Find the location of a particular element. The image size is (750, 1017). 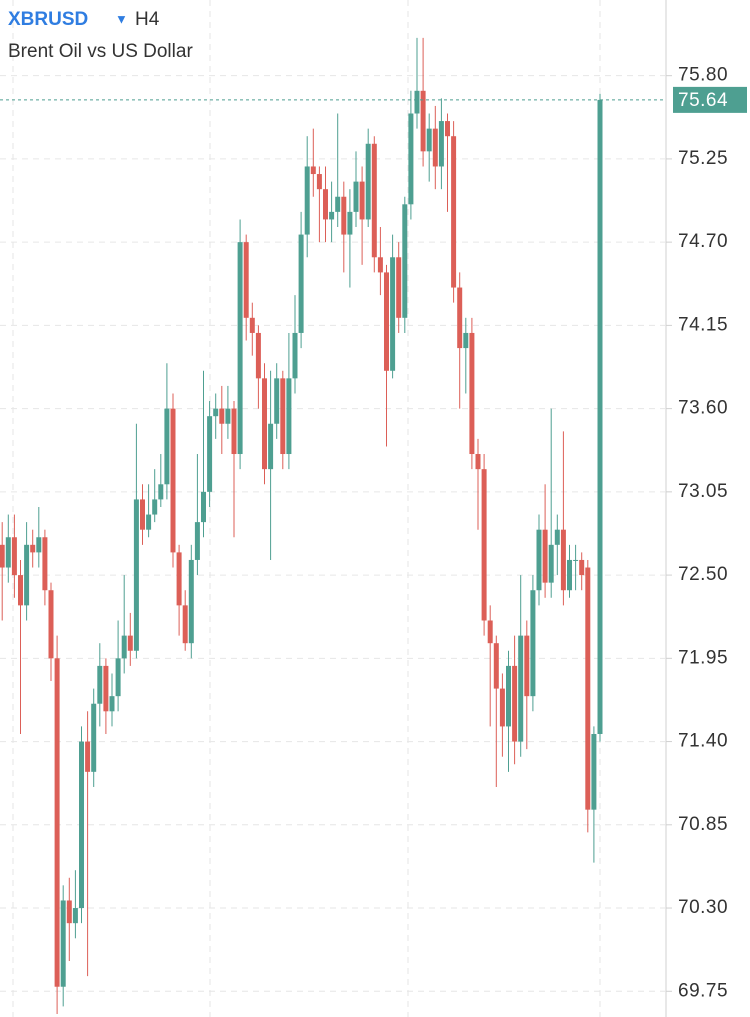

y-tick-label: 71.40 is located at coordinates (703, 741).